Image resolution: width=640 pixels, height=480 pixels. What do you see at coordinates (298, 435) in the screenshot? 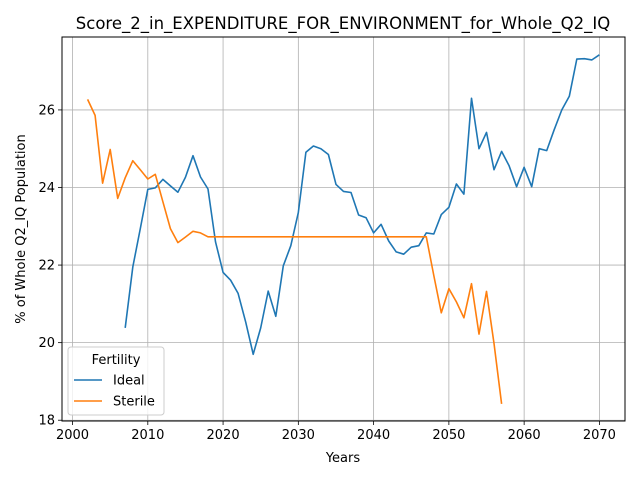
I see `x-tick-label: 2030` at bounding box center [298, 435].